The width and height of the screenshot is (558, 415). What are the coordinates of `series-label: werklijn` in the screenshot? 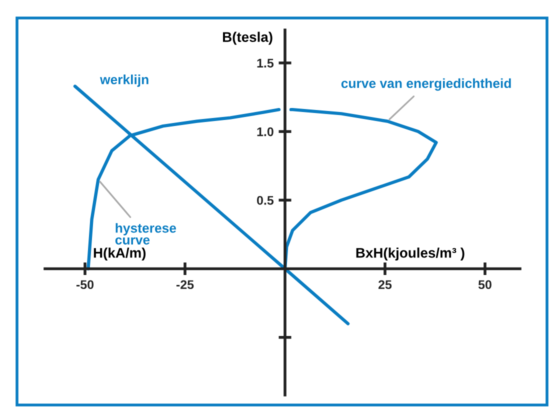 It's located at (124, 80).